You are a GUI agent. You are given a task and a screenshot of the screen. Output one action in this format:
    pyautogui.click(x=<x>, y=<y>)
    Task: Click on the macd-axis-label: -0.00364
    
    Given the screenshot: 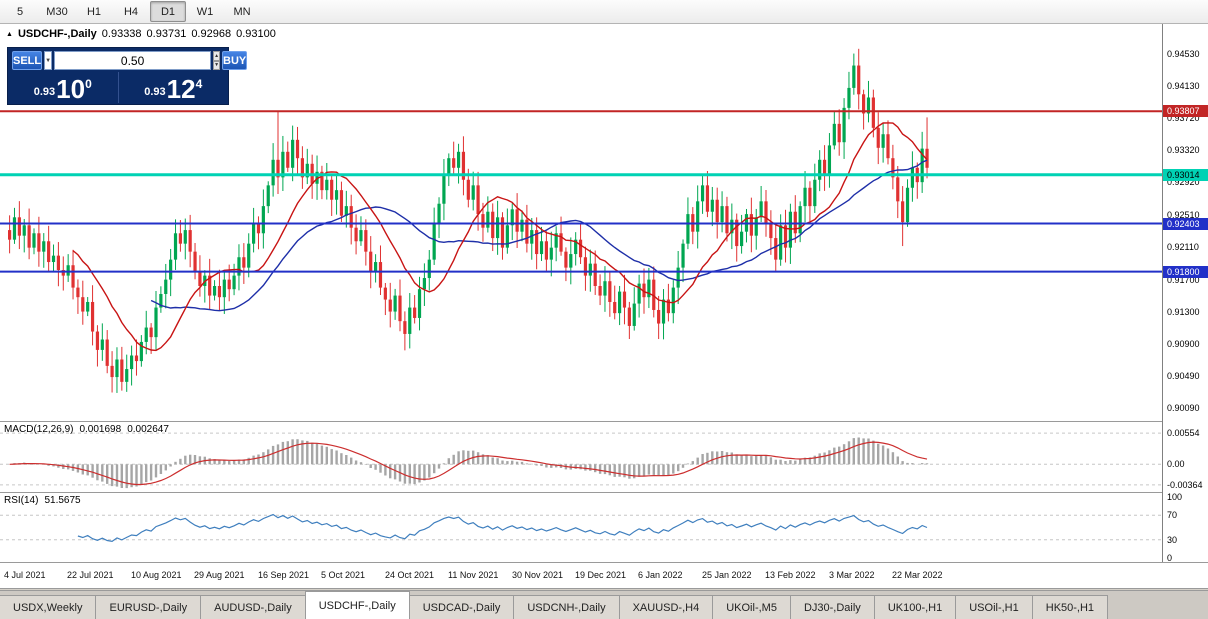 What is the action you would take?
    pyautogui.click(x=1185, y=484)
    